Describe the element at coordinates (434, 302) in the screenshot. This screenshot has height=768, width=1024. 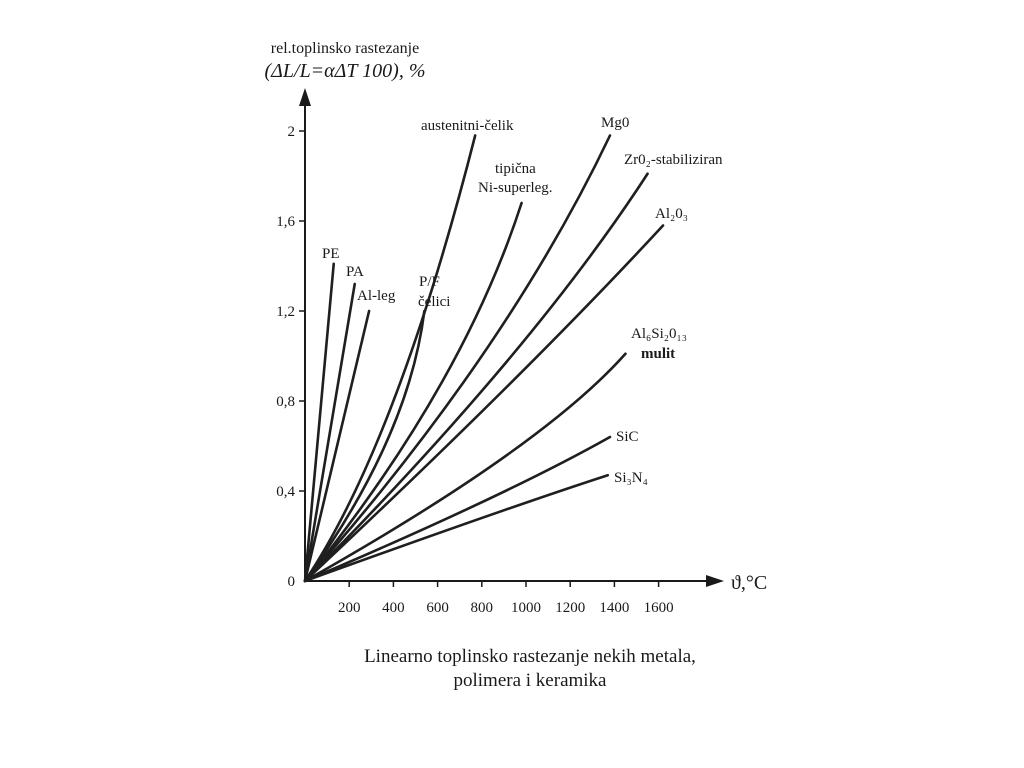
I see `series-label: čelici` at that location.